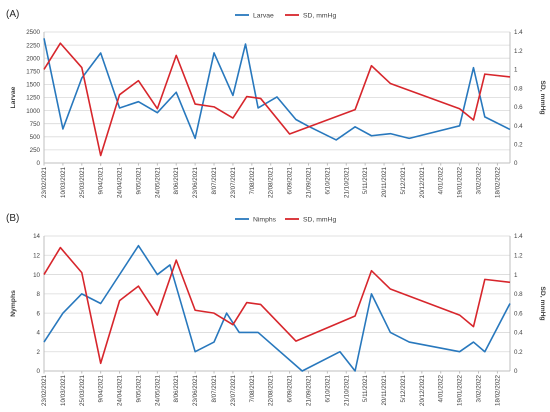 This screenshot has height=412, width=550. I want to click on y-axis-title-p0: Larvae, so click(13, 97).